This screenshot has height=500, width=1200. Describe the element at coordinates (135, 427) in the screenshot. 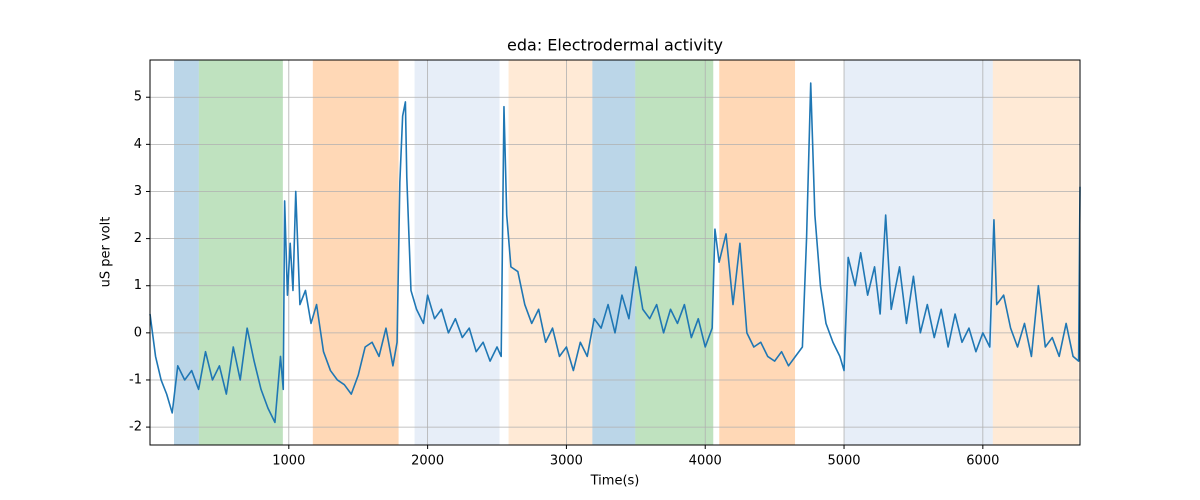

I see `y-tick-label: -2` at that location.